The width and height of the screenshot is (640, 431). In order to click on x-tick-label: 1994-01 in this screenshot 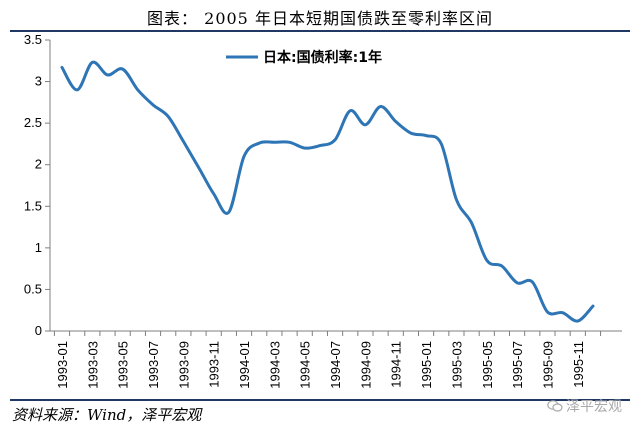, I will do `click(244, 365)`.